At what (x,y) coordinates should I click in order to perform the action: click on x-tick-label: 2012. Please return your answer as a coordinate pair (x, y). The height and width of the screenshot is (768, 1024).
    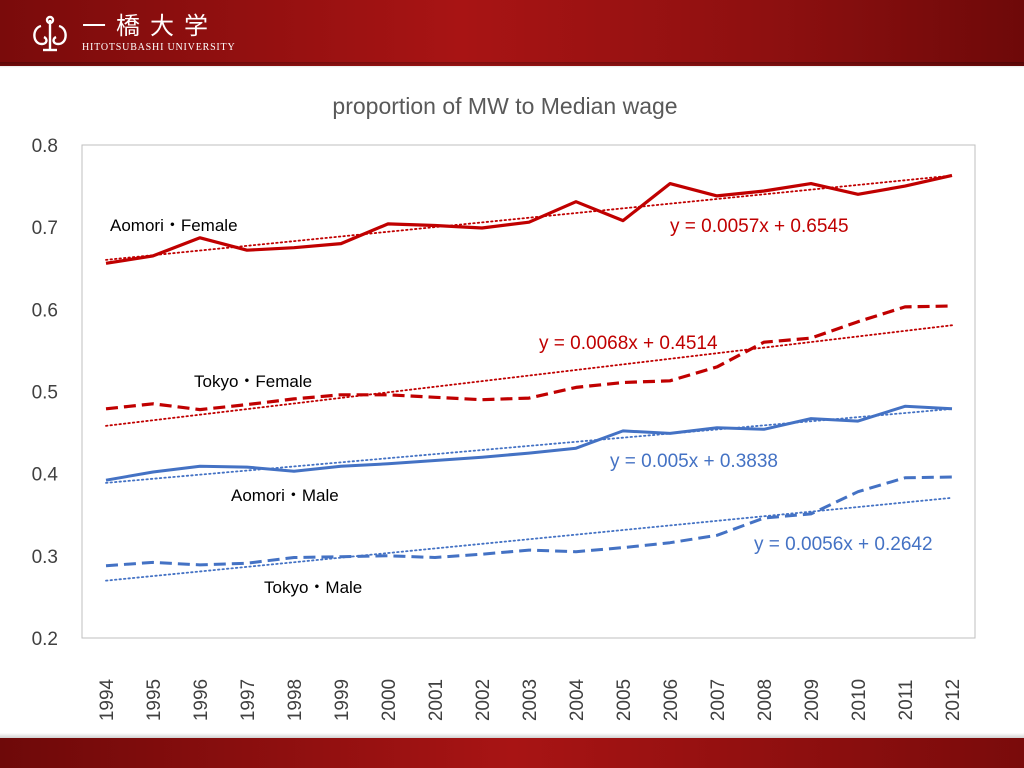
    Looking at the image, I should click on (953, 700).